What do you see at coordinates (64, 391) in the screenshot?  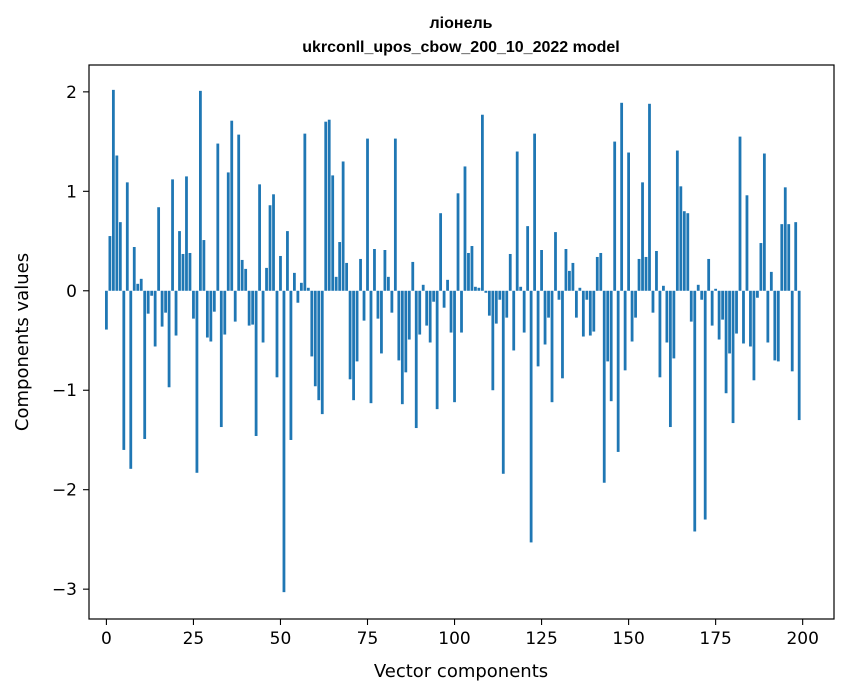 I see `y-tick-label: −1` at bounding box center [64, 391].